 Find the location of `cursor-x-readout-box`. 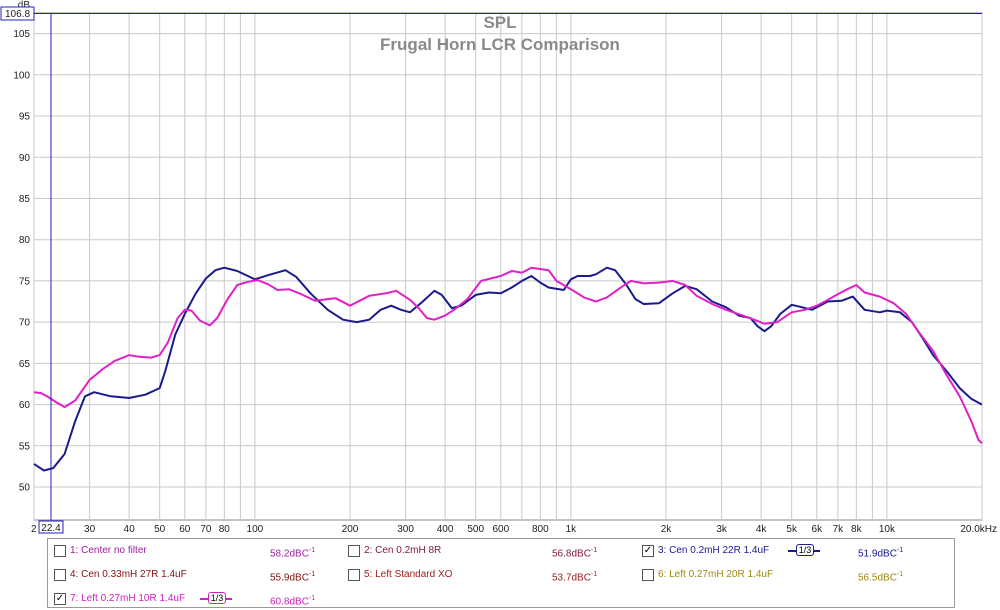

cursor-x-readout-box is located at coordinates (51, 527).